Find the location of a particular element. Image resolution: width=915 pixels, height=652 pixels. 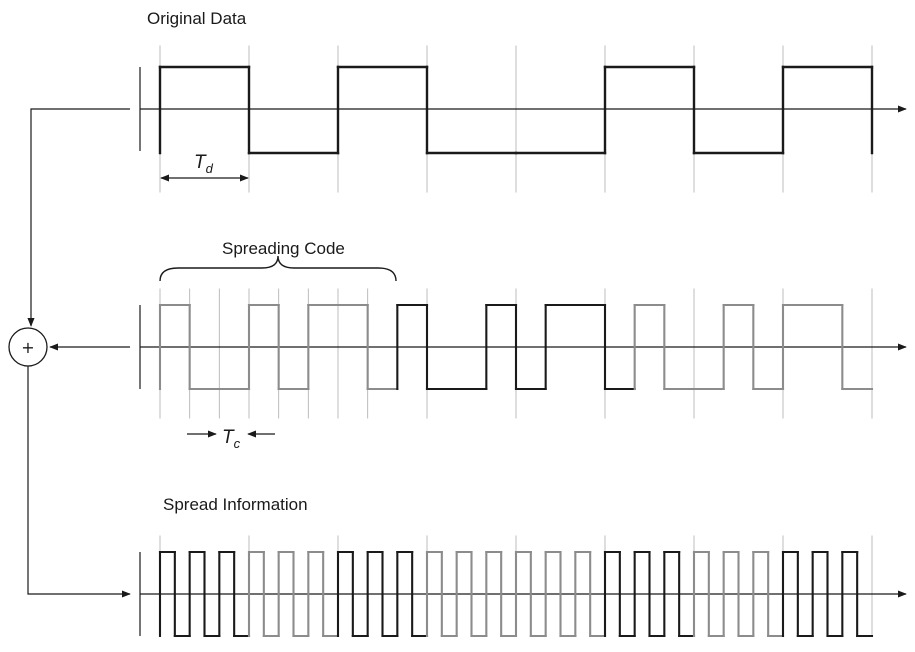

spreading-code-title: Spreading Code is located at coordinates (283, 248).